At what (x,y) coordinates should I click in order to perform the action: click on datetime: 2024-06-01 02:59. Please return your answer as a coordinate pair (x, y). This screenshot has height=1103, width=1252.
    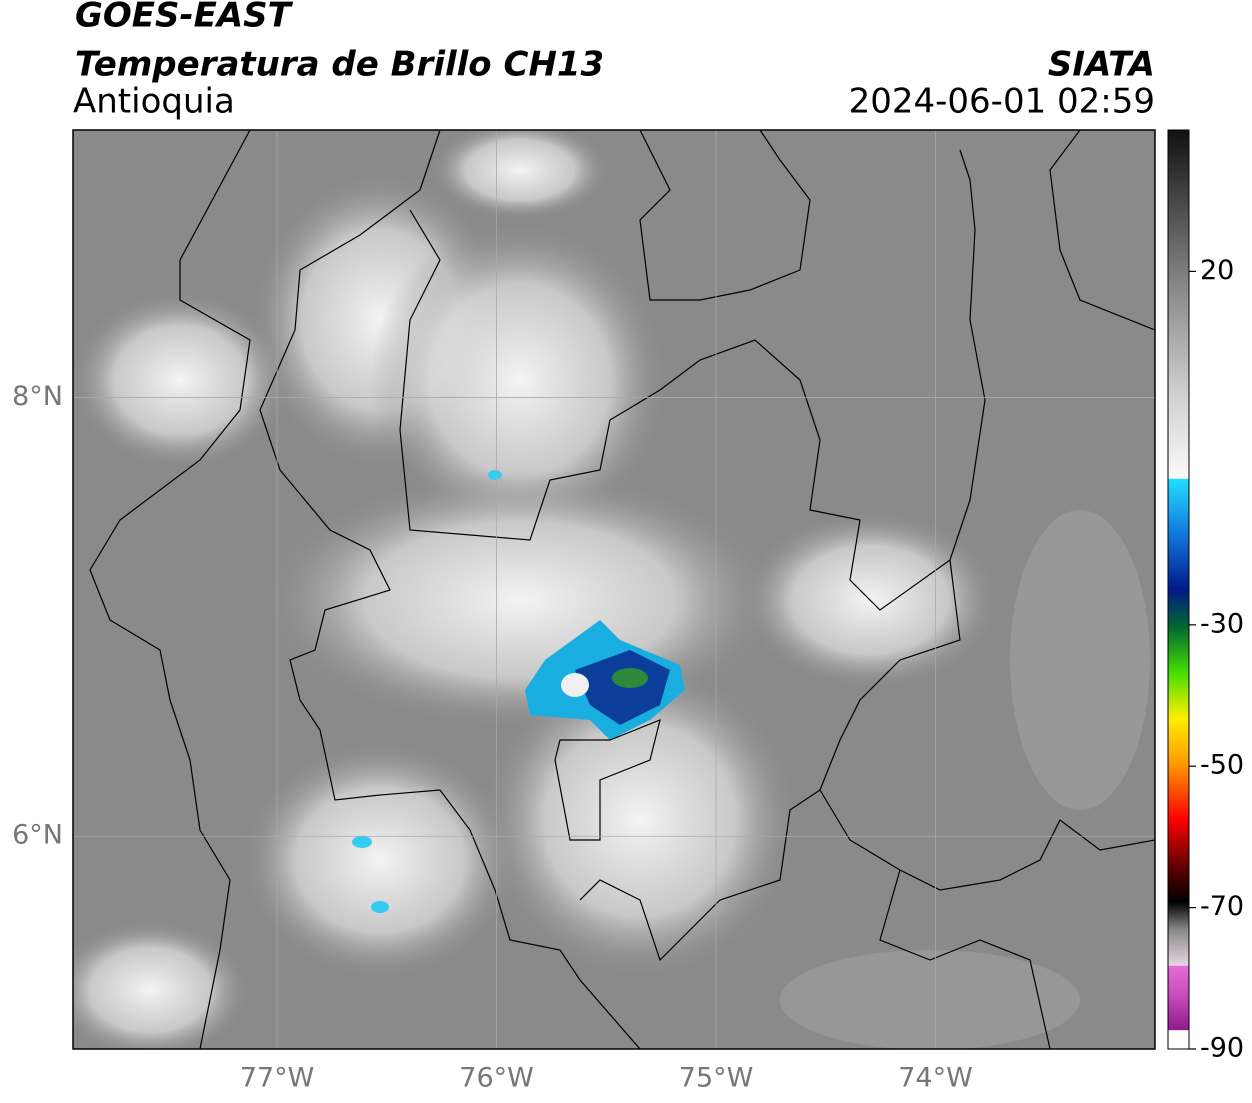
    Looking at the image, I should click on (1002, 102).